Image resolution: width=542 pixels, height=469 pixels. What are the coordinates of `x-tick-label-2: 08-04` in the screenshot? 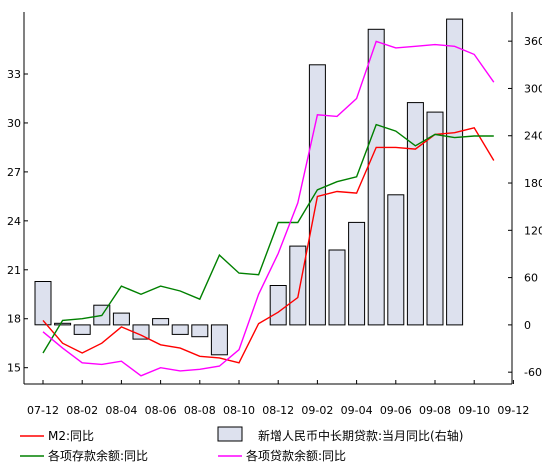 It's located at (121, 410).